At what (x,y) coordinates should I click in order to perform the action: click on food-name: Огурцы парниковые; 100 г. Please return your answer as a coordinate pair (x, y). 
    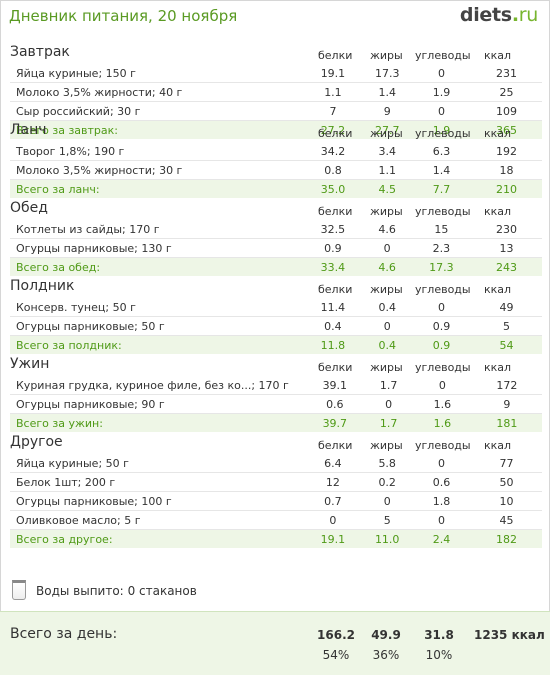
    Looking at the image, I should click on (157, 501).